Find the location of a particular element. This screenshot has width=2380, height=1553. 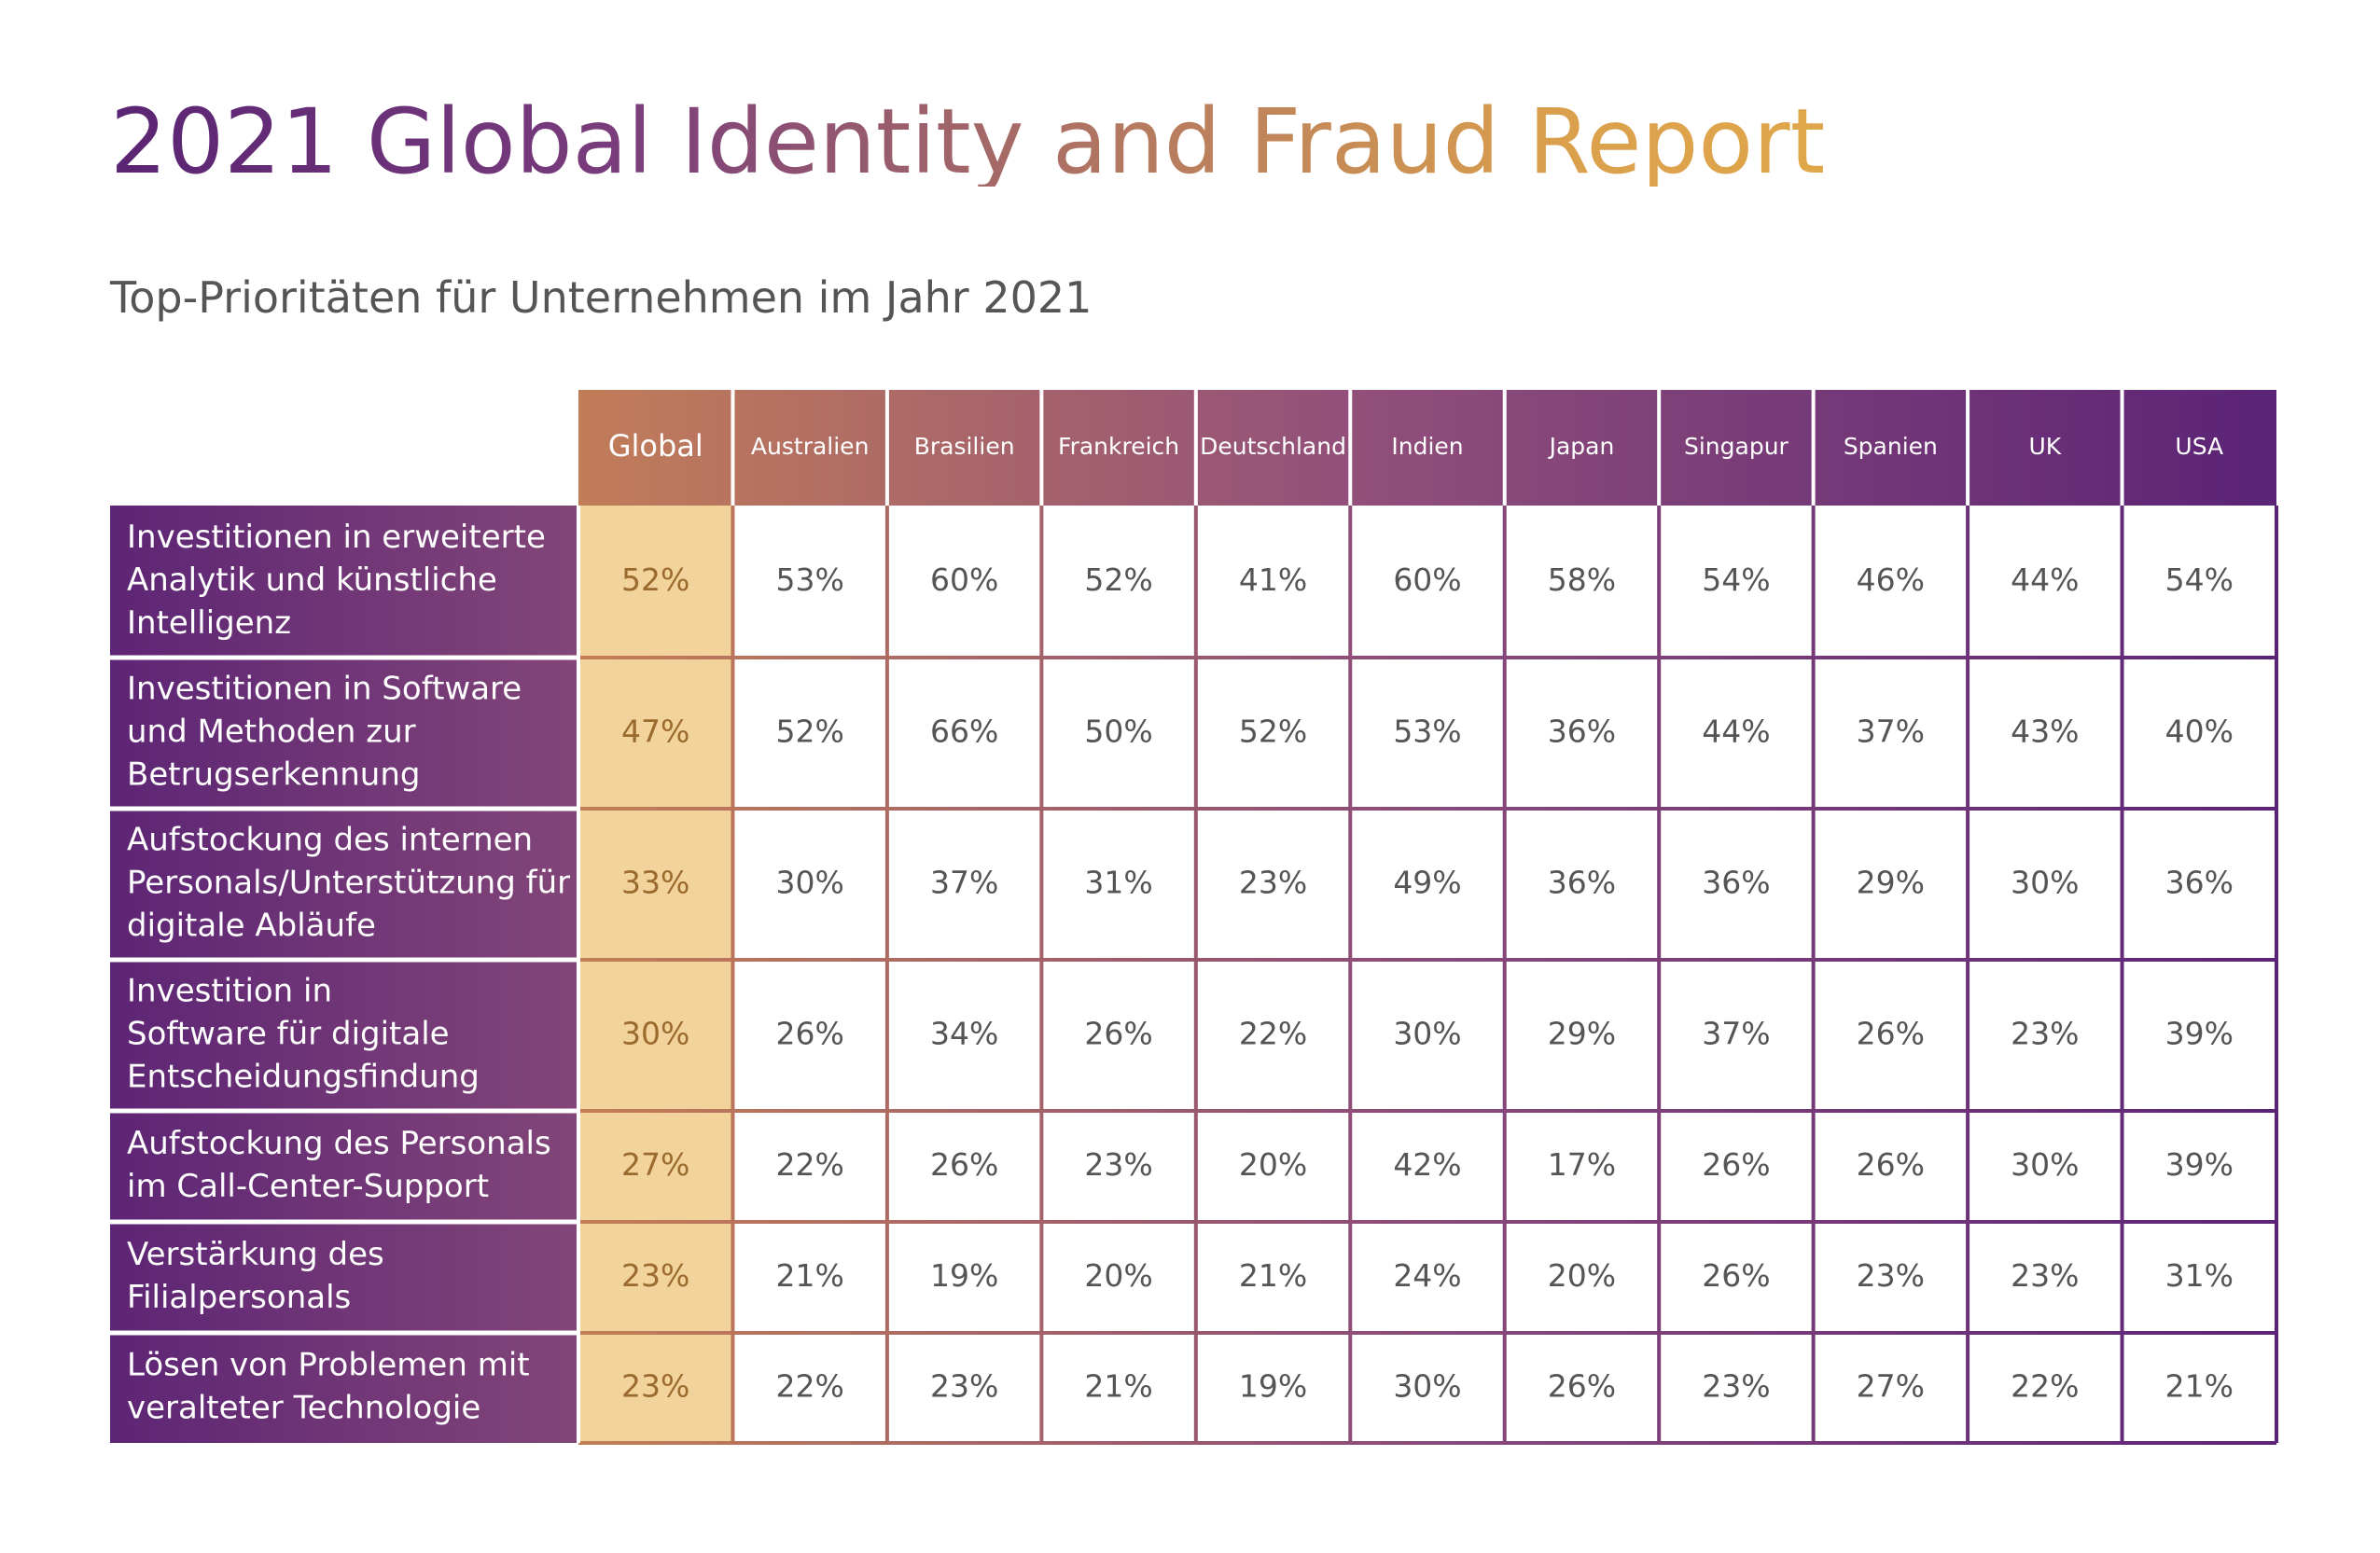

value-cell: 58% is located at coordinates (1582, 580).